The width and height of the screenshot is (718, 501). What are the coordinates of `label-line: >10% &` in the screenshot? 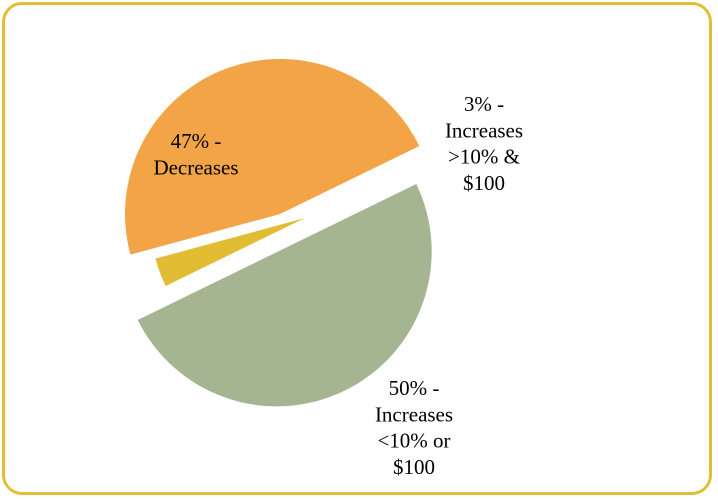 It's located at (484, 157).